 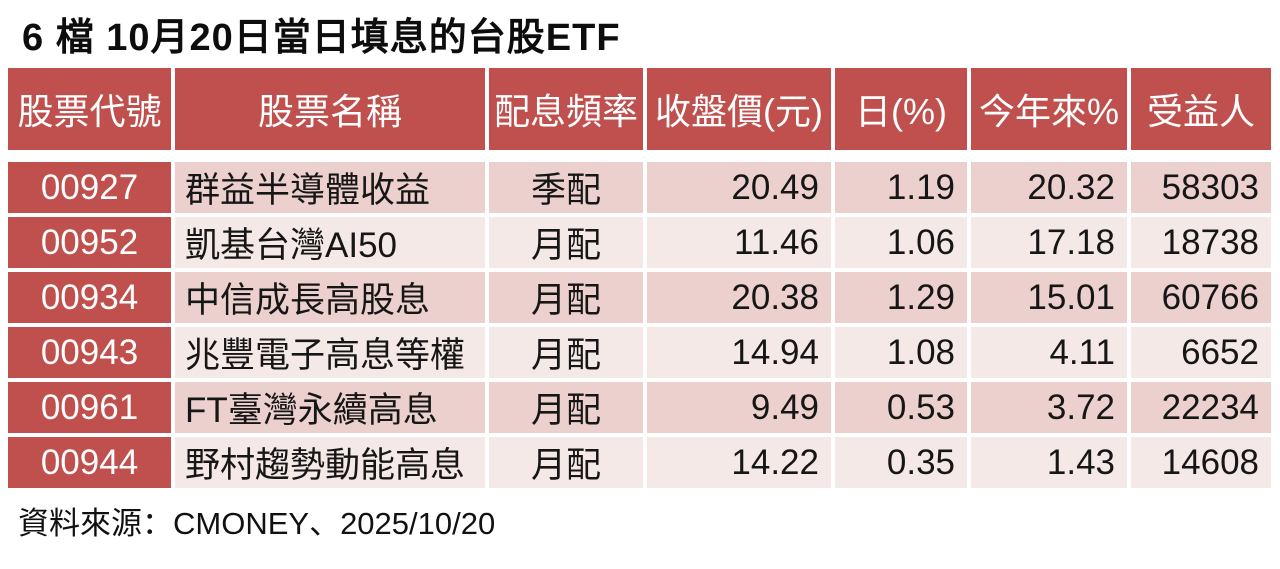 I want to click on stock-name-cell: 群益半導體收益, so click(x=330, y=187).